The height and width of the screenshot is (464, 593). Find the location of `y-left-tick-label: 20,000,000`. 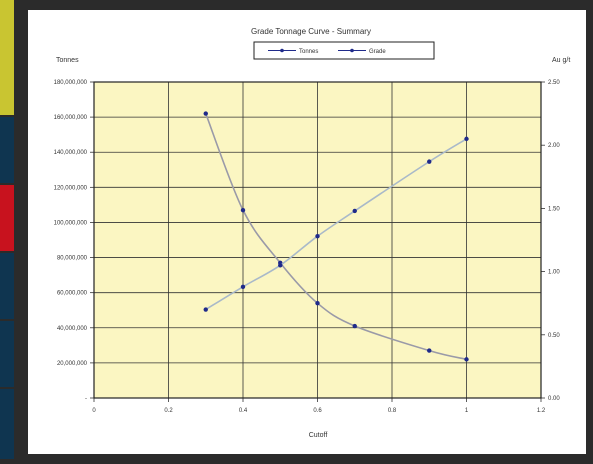

y-left-tick-label: 20,000,000 is located at coordinates (72, 364).